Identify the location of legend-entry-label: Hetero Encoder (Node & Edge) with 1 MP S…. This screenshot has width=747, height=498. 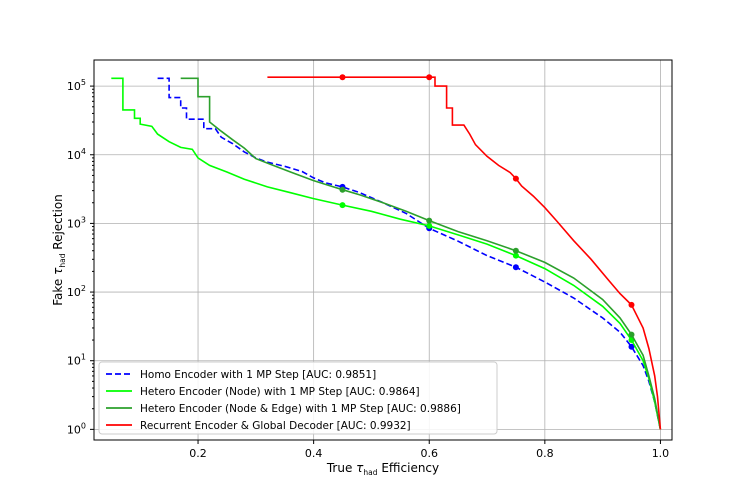
(300, 409).